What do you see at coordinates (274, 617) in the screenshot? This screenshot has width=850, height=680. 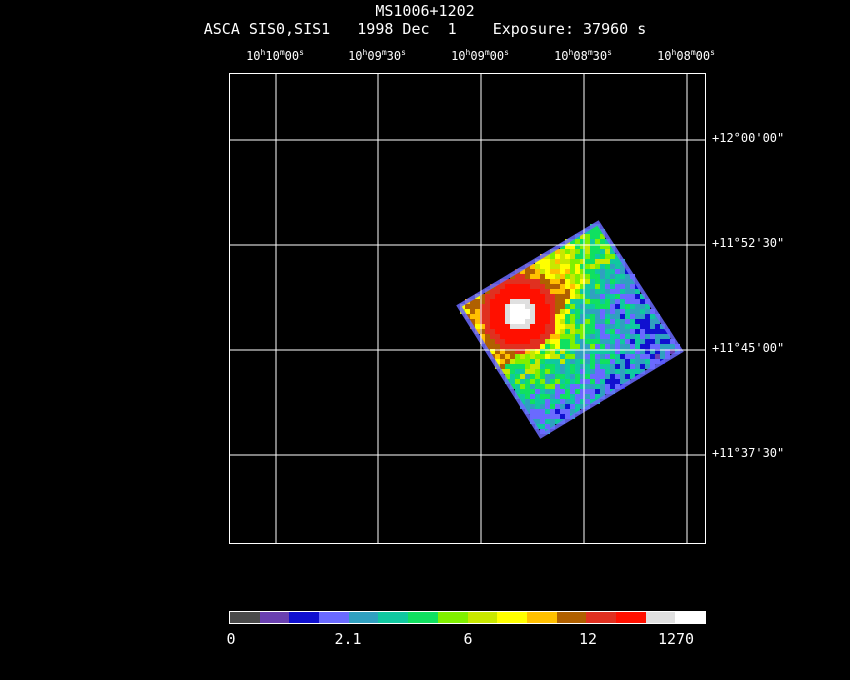 I see `colorbar-swatch` at bounding box center [274, 617].